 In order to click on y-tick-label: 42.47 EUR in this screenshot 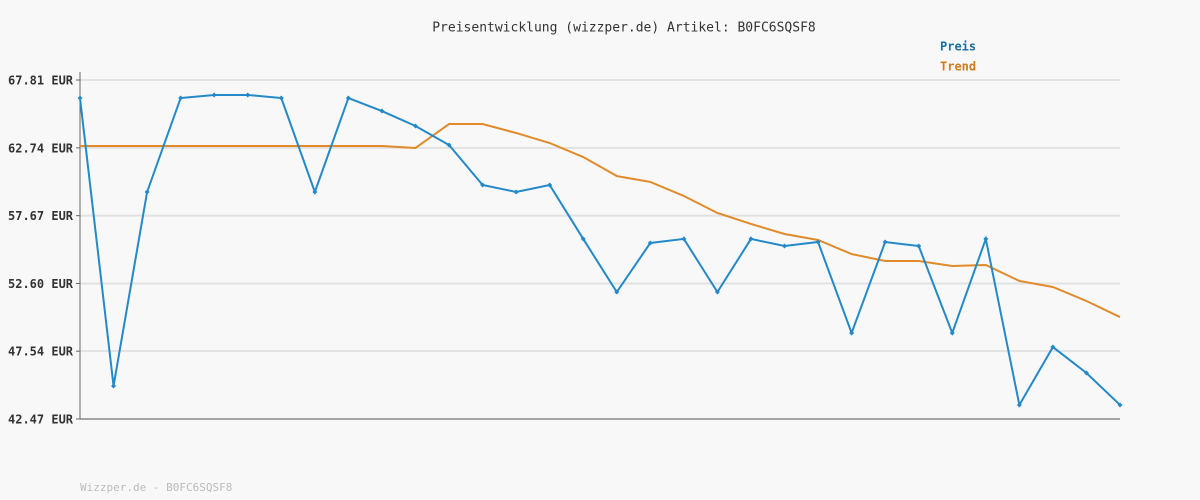, I will do `click(41, 420)`.